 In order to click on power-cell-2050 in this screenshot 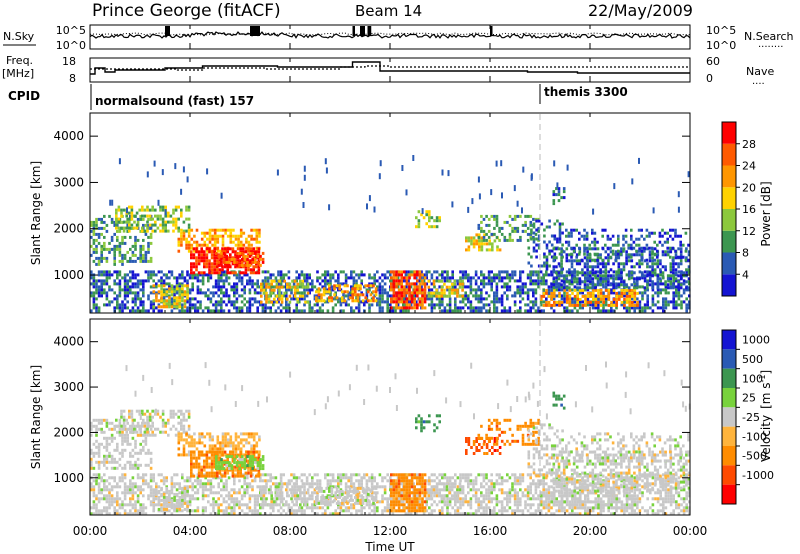, I will do `click(163, 222)`.